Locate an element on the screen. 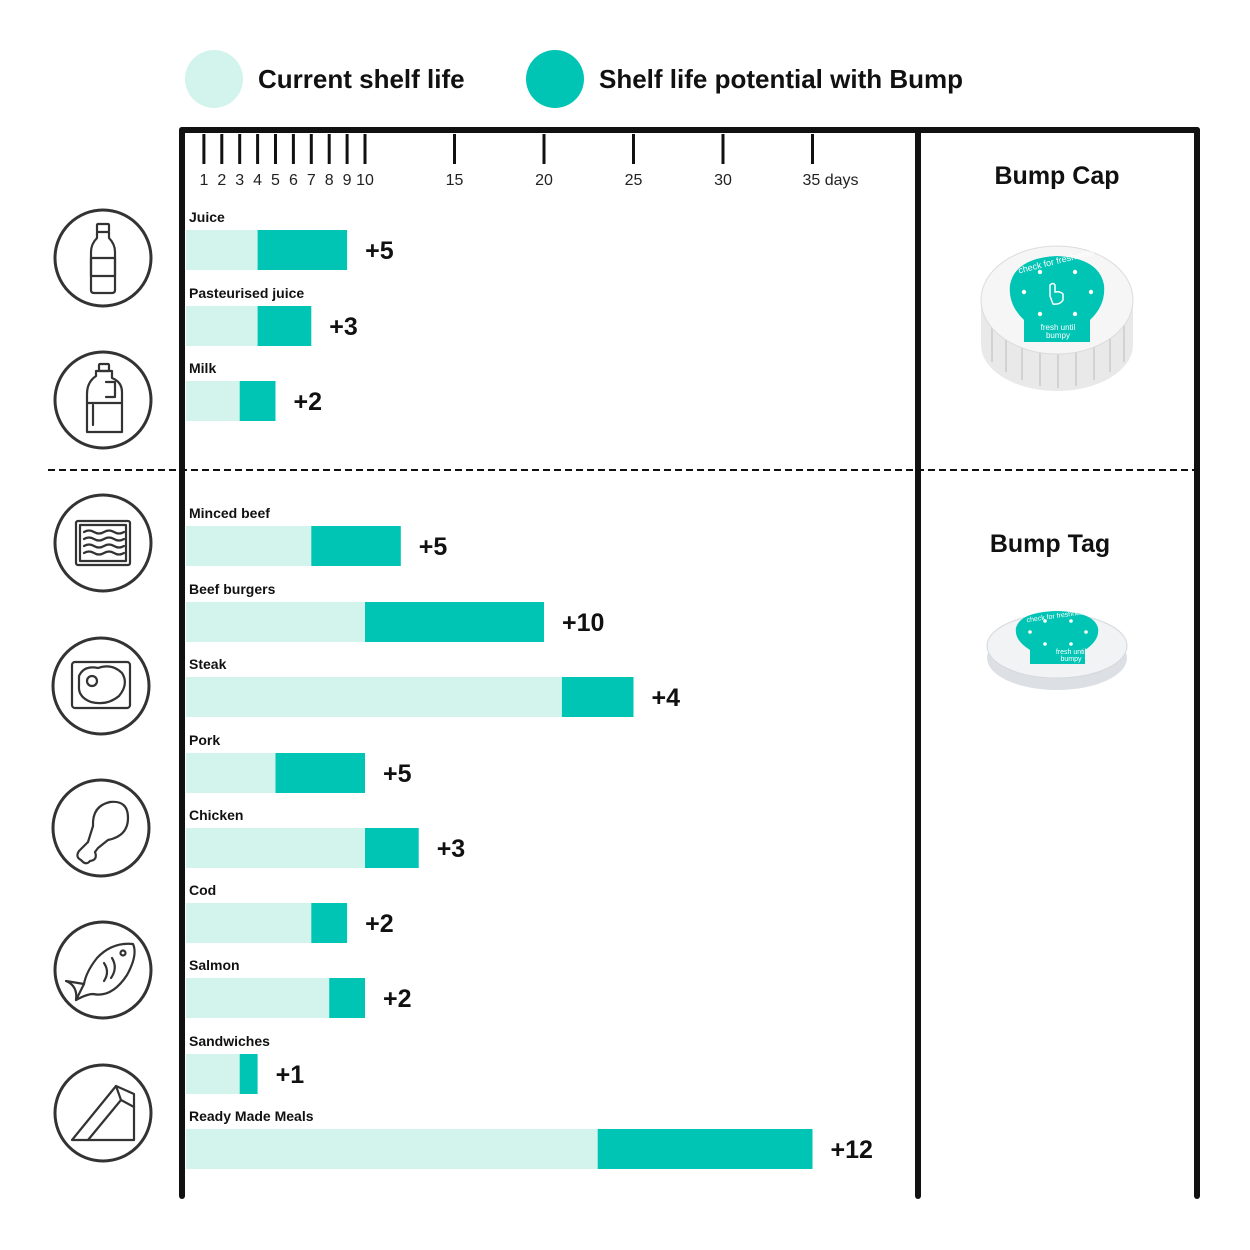 The width and height of the screenshot is (1250, 1250). bar-row: Juice +5 is located at coordinates (290, 239).